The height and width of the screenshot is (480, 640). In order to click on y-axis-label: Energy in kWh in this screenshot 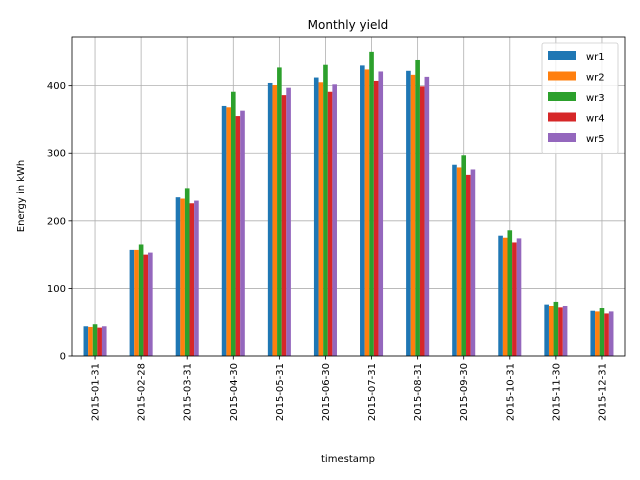, I will do `click(21, 196)`.